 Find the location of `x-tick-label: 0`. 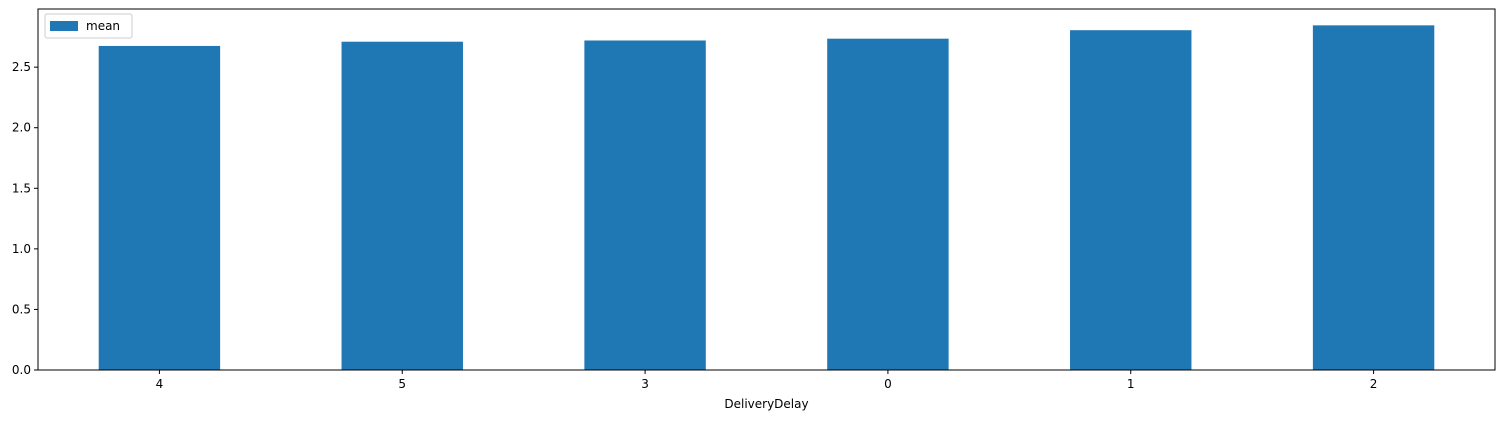

x-tick-label: 0 is located at coordinates (888, 384).